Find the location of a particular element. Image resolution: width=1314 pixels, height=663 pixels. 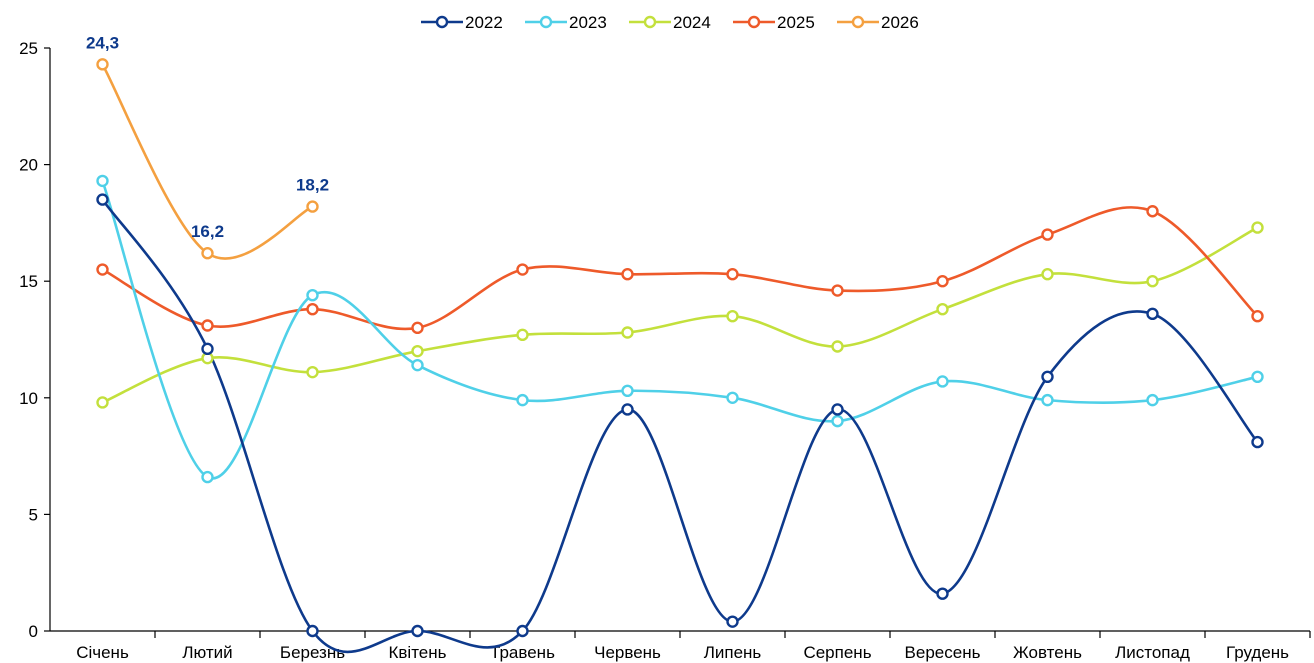

data-label: 16,2 is located at coordinates (207, 231).